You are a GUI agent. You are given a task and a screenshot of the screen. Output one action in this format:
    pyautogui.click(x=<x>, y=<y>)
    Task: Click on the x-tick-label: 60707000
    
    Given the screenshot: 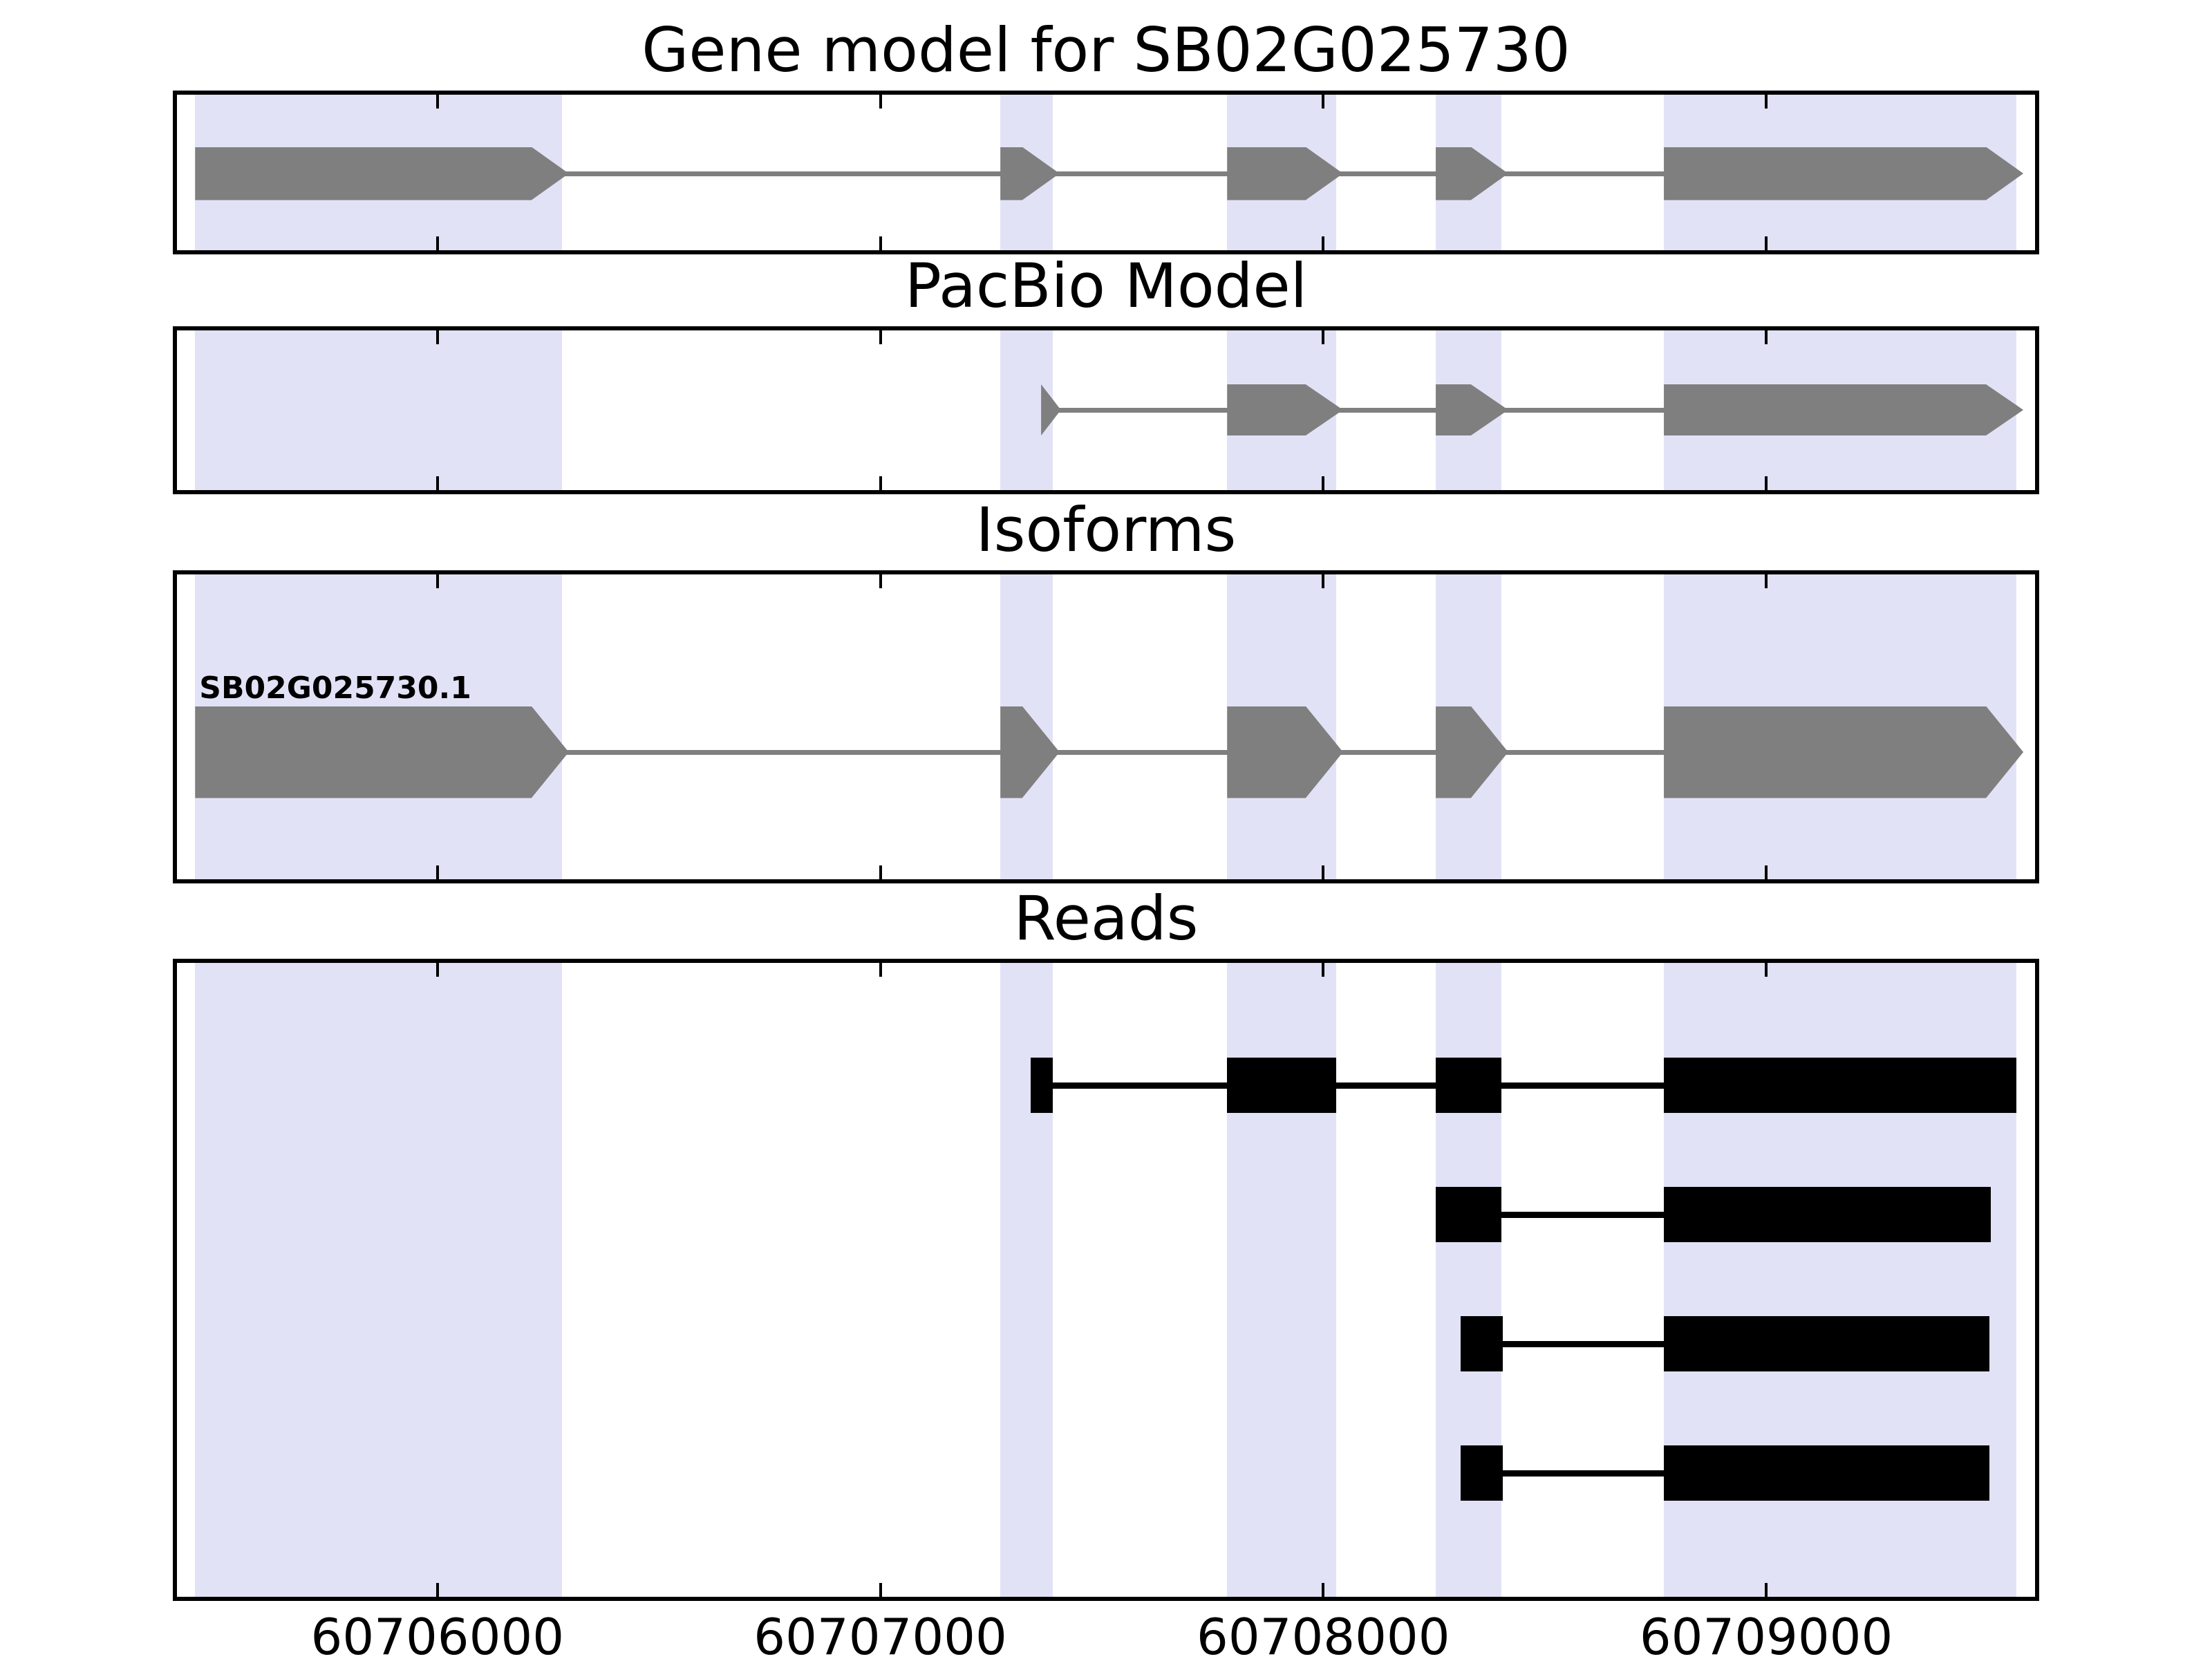 What is the action you would take?
    pyautogui.click(x=880, y=1633)
    